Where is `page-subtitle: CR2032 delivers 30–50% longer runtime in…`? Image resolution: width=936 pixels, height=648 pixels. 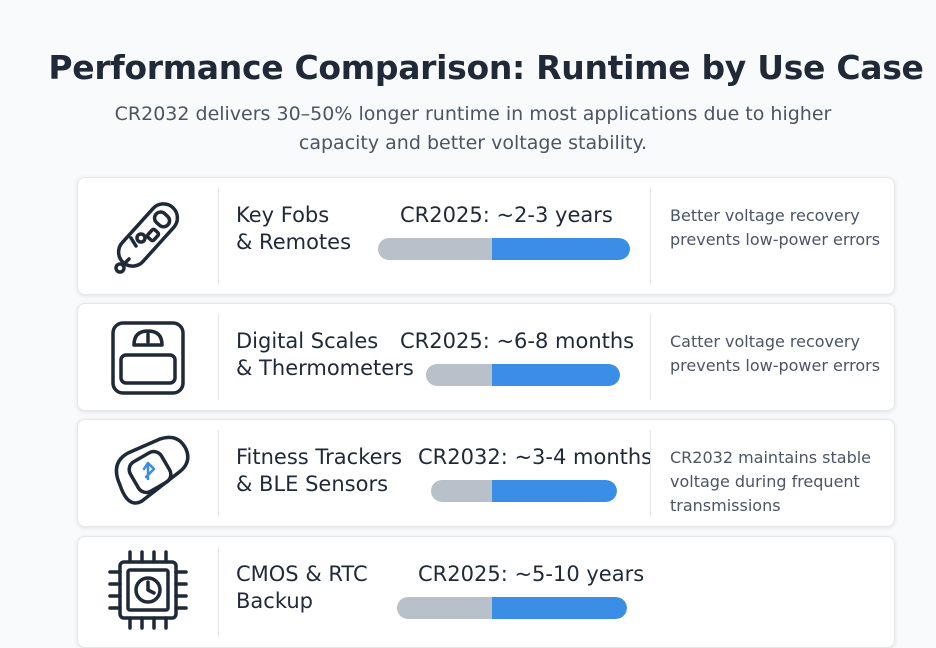
page-subtitle: CR2032 delivers 30–50% longer runtime in… is located at coordinates (473, 128).